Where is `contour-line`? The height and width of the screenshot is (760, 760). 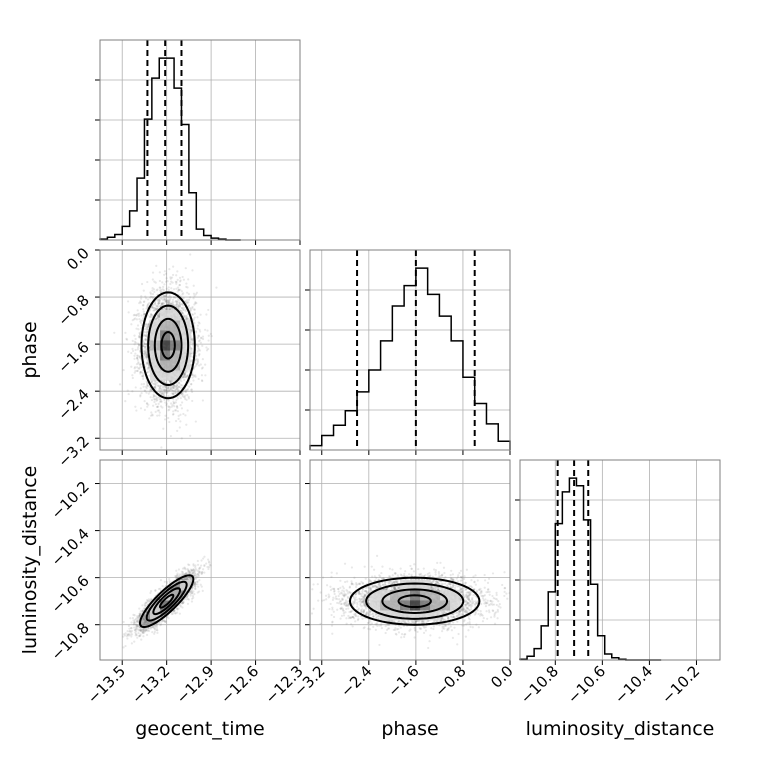
contour-line is located at coordinates (168, 345).